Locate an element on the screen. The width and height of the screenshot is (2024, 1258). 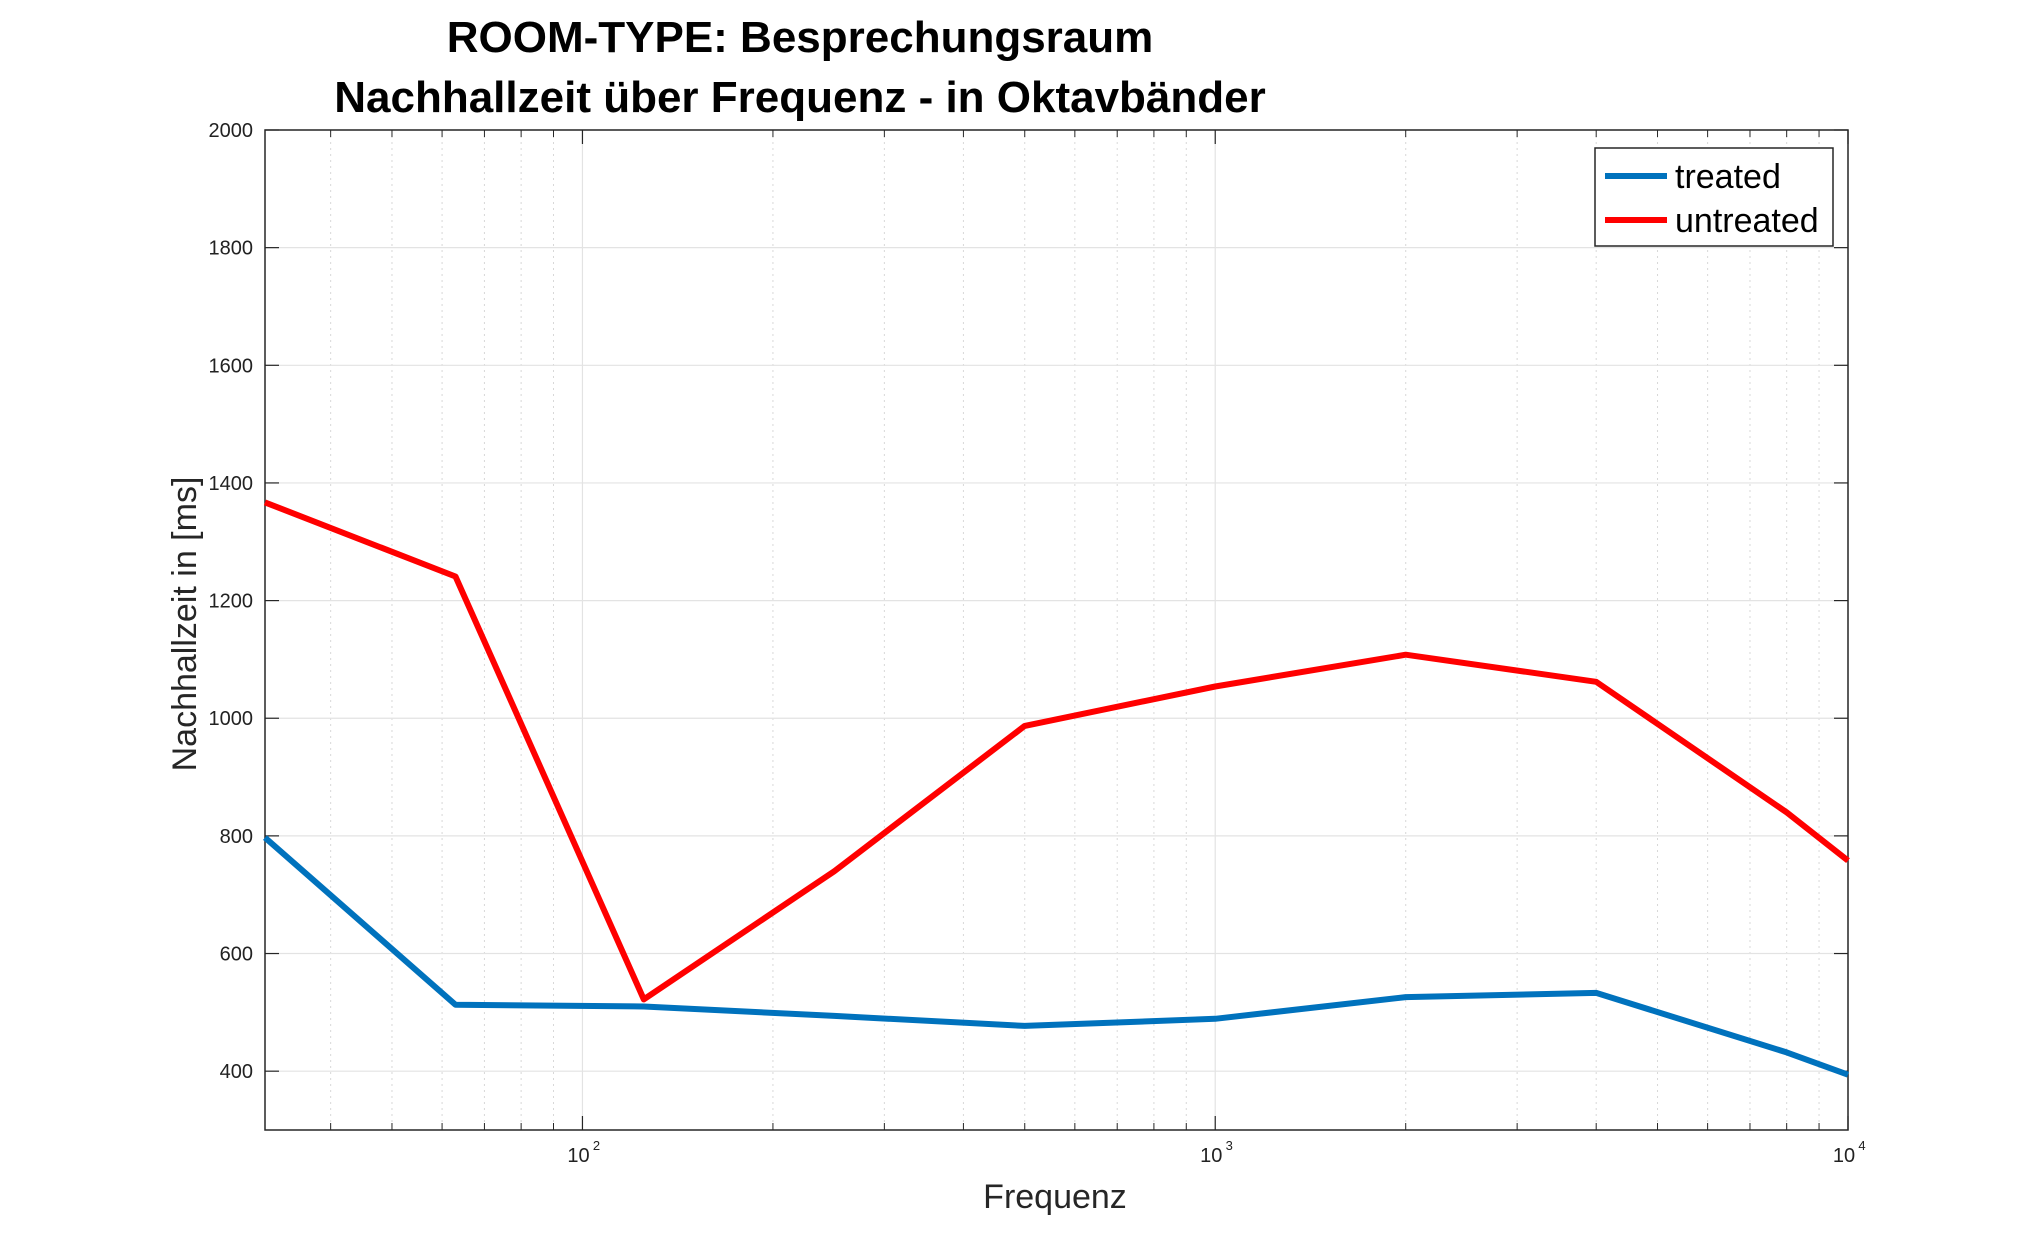
y-tick-label: 800 is located at coordinates (236, 837).